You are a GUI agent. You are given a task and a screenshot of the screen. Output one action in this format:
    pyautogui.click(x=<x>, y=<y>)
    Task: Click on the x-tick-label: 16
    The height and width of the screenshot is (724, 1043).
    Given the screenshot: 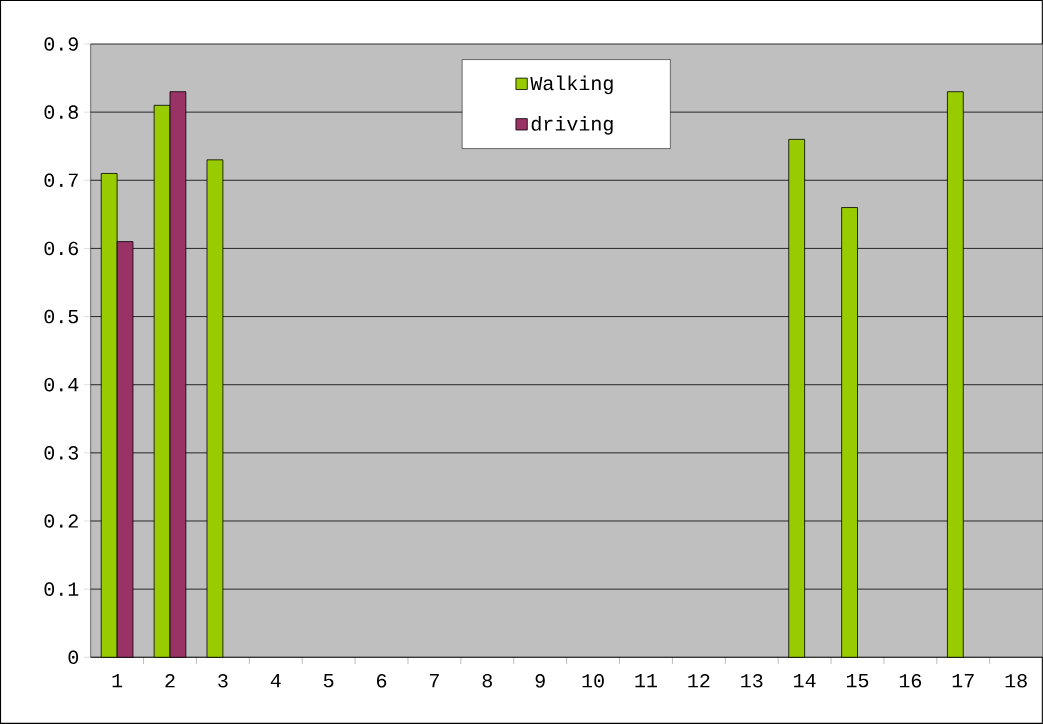 What is the action you would take?
    pyautogui.click(x=910, y=681)
    